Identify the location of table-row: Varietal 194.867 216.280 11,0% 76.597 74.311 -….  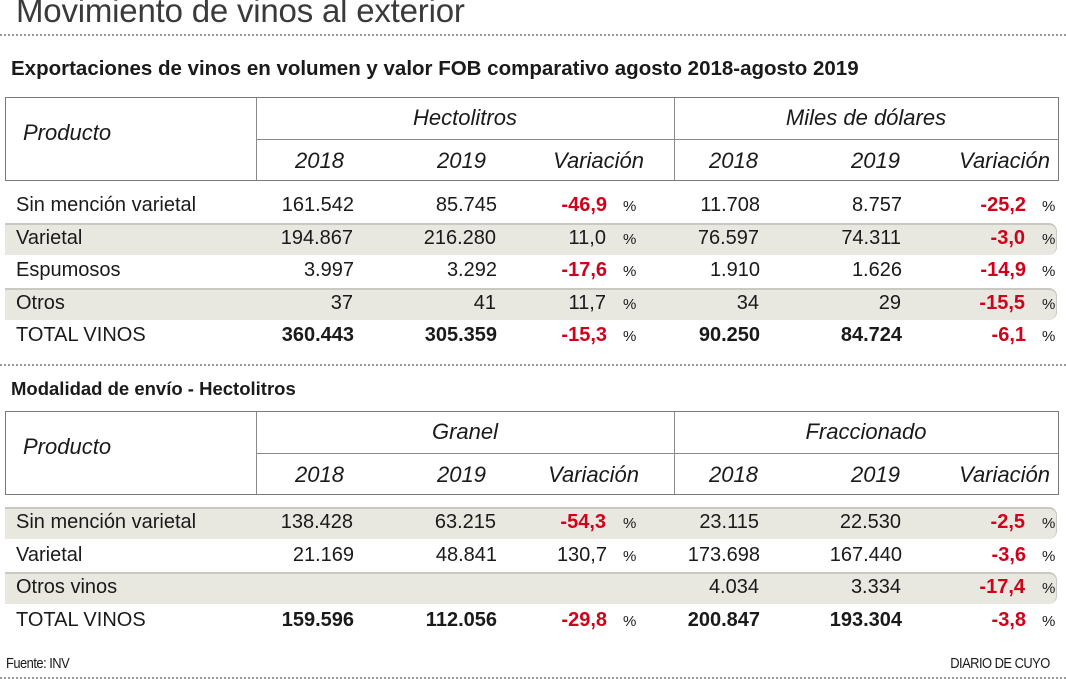
(531, 238).